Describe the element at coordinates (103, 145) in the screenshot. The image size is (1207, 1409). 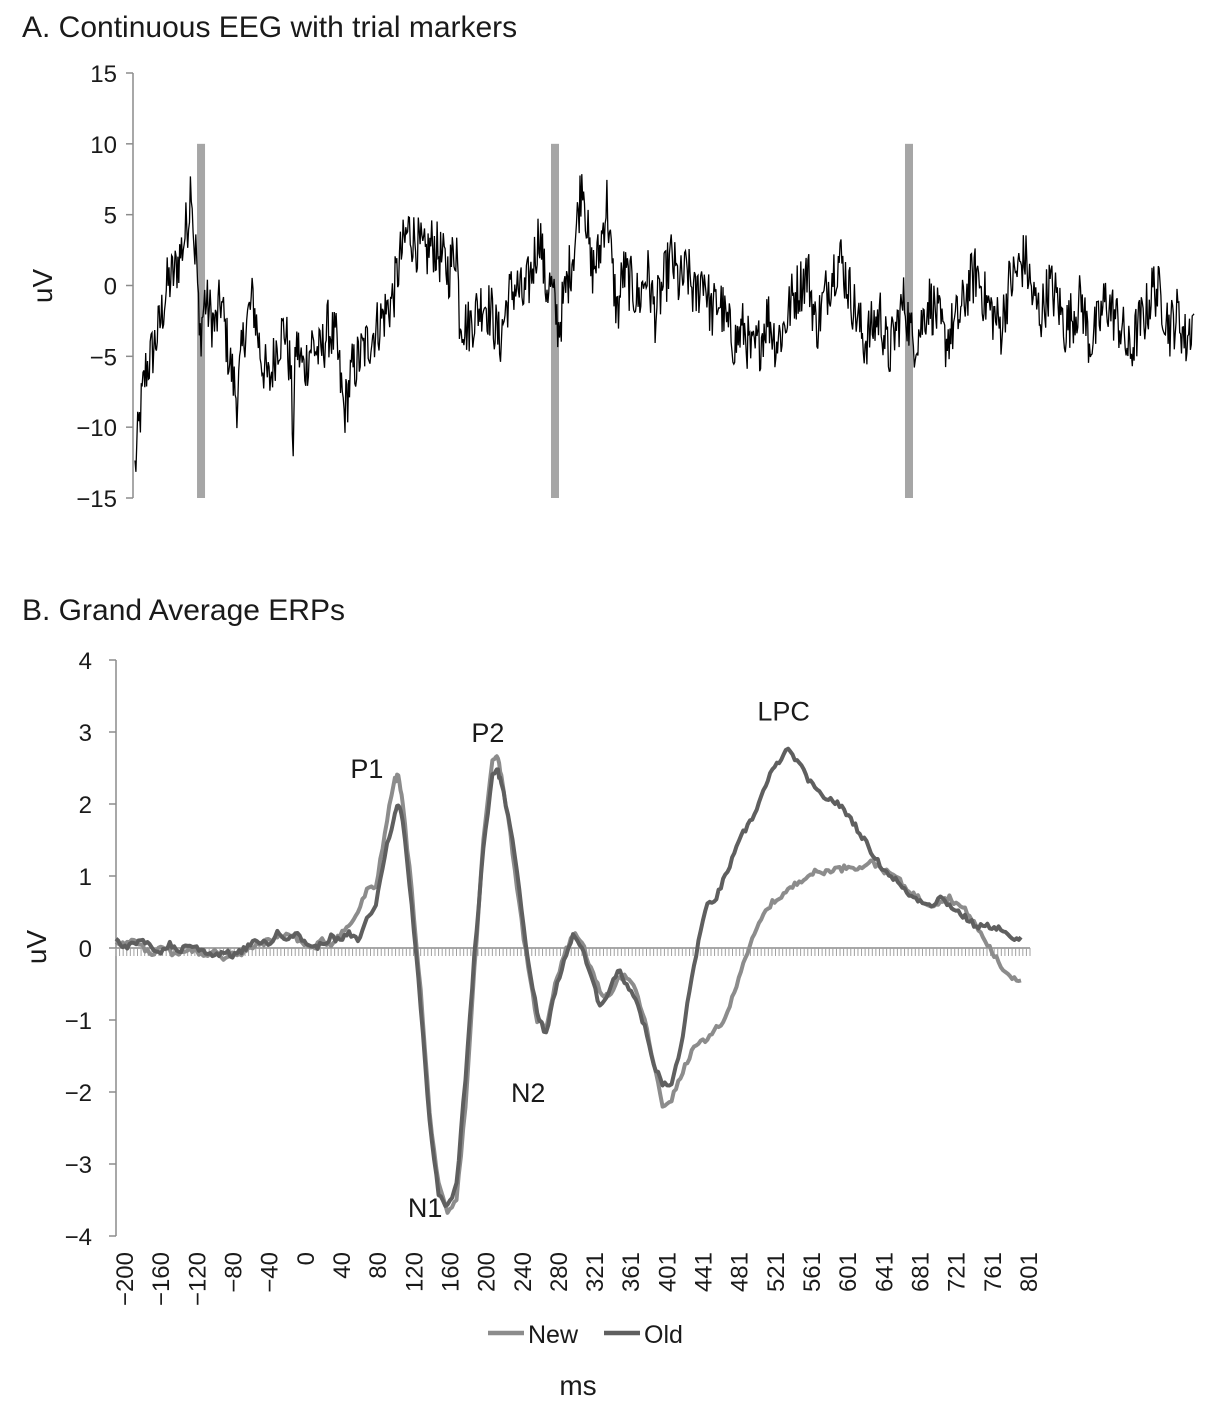
I see `y-tick-label: 10` at that location.